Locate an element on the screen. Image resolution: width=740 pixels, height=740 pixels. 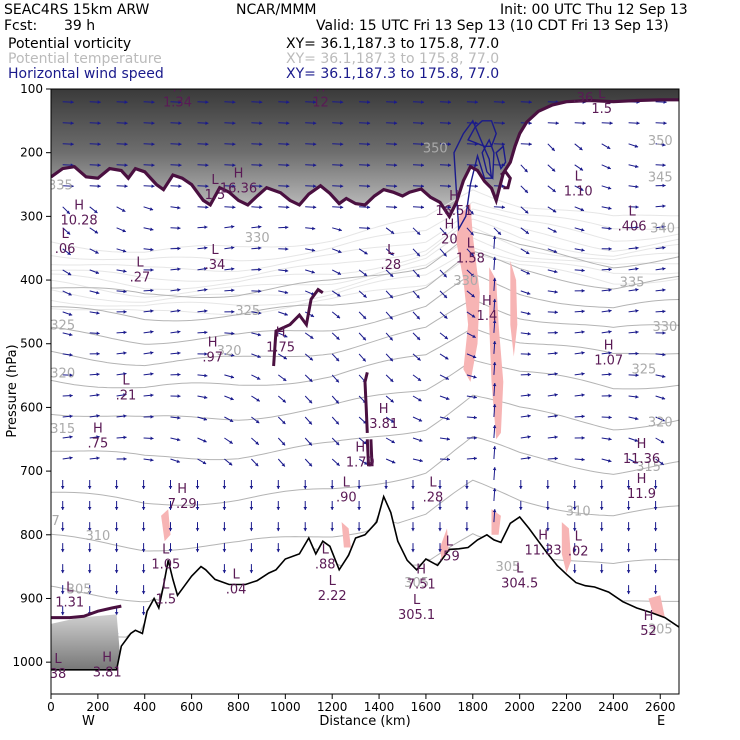
init-time: Init: 00 UTC Thu 12 Sep 13 is located at coordinates (594, 10).